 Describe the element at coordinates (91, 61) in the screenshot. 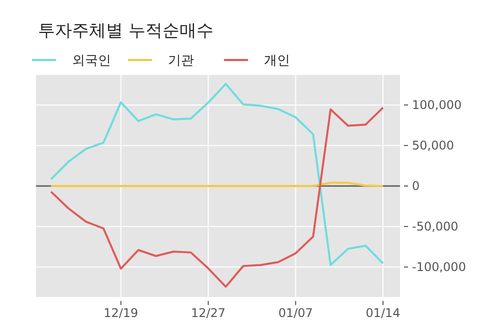

I see `legend-label: 외국인` at that location.